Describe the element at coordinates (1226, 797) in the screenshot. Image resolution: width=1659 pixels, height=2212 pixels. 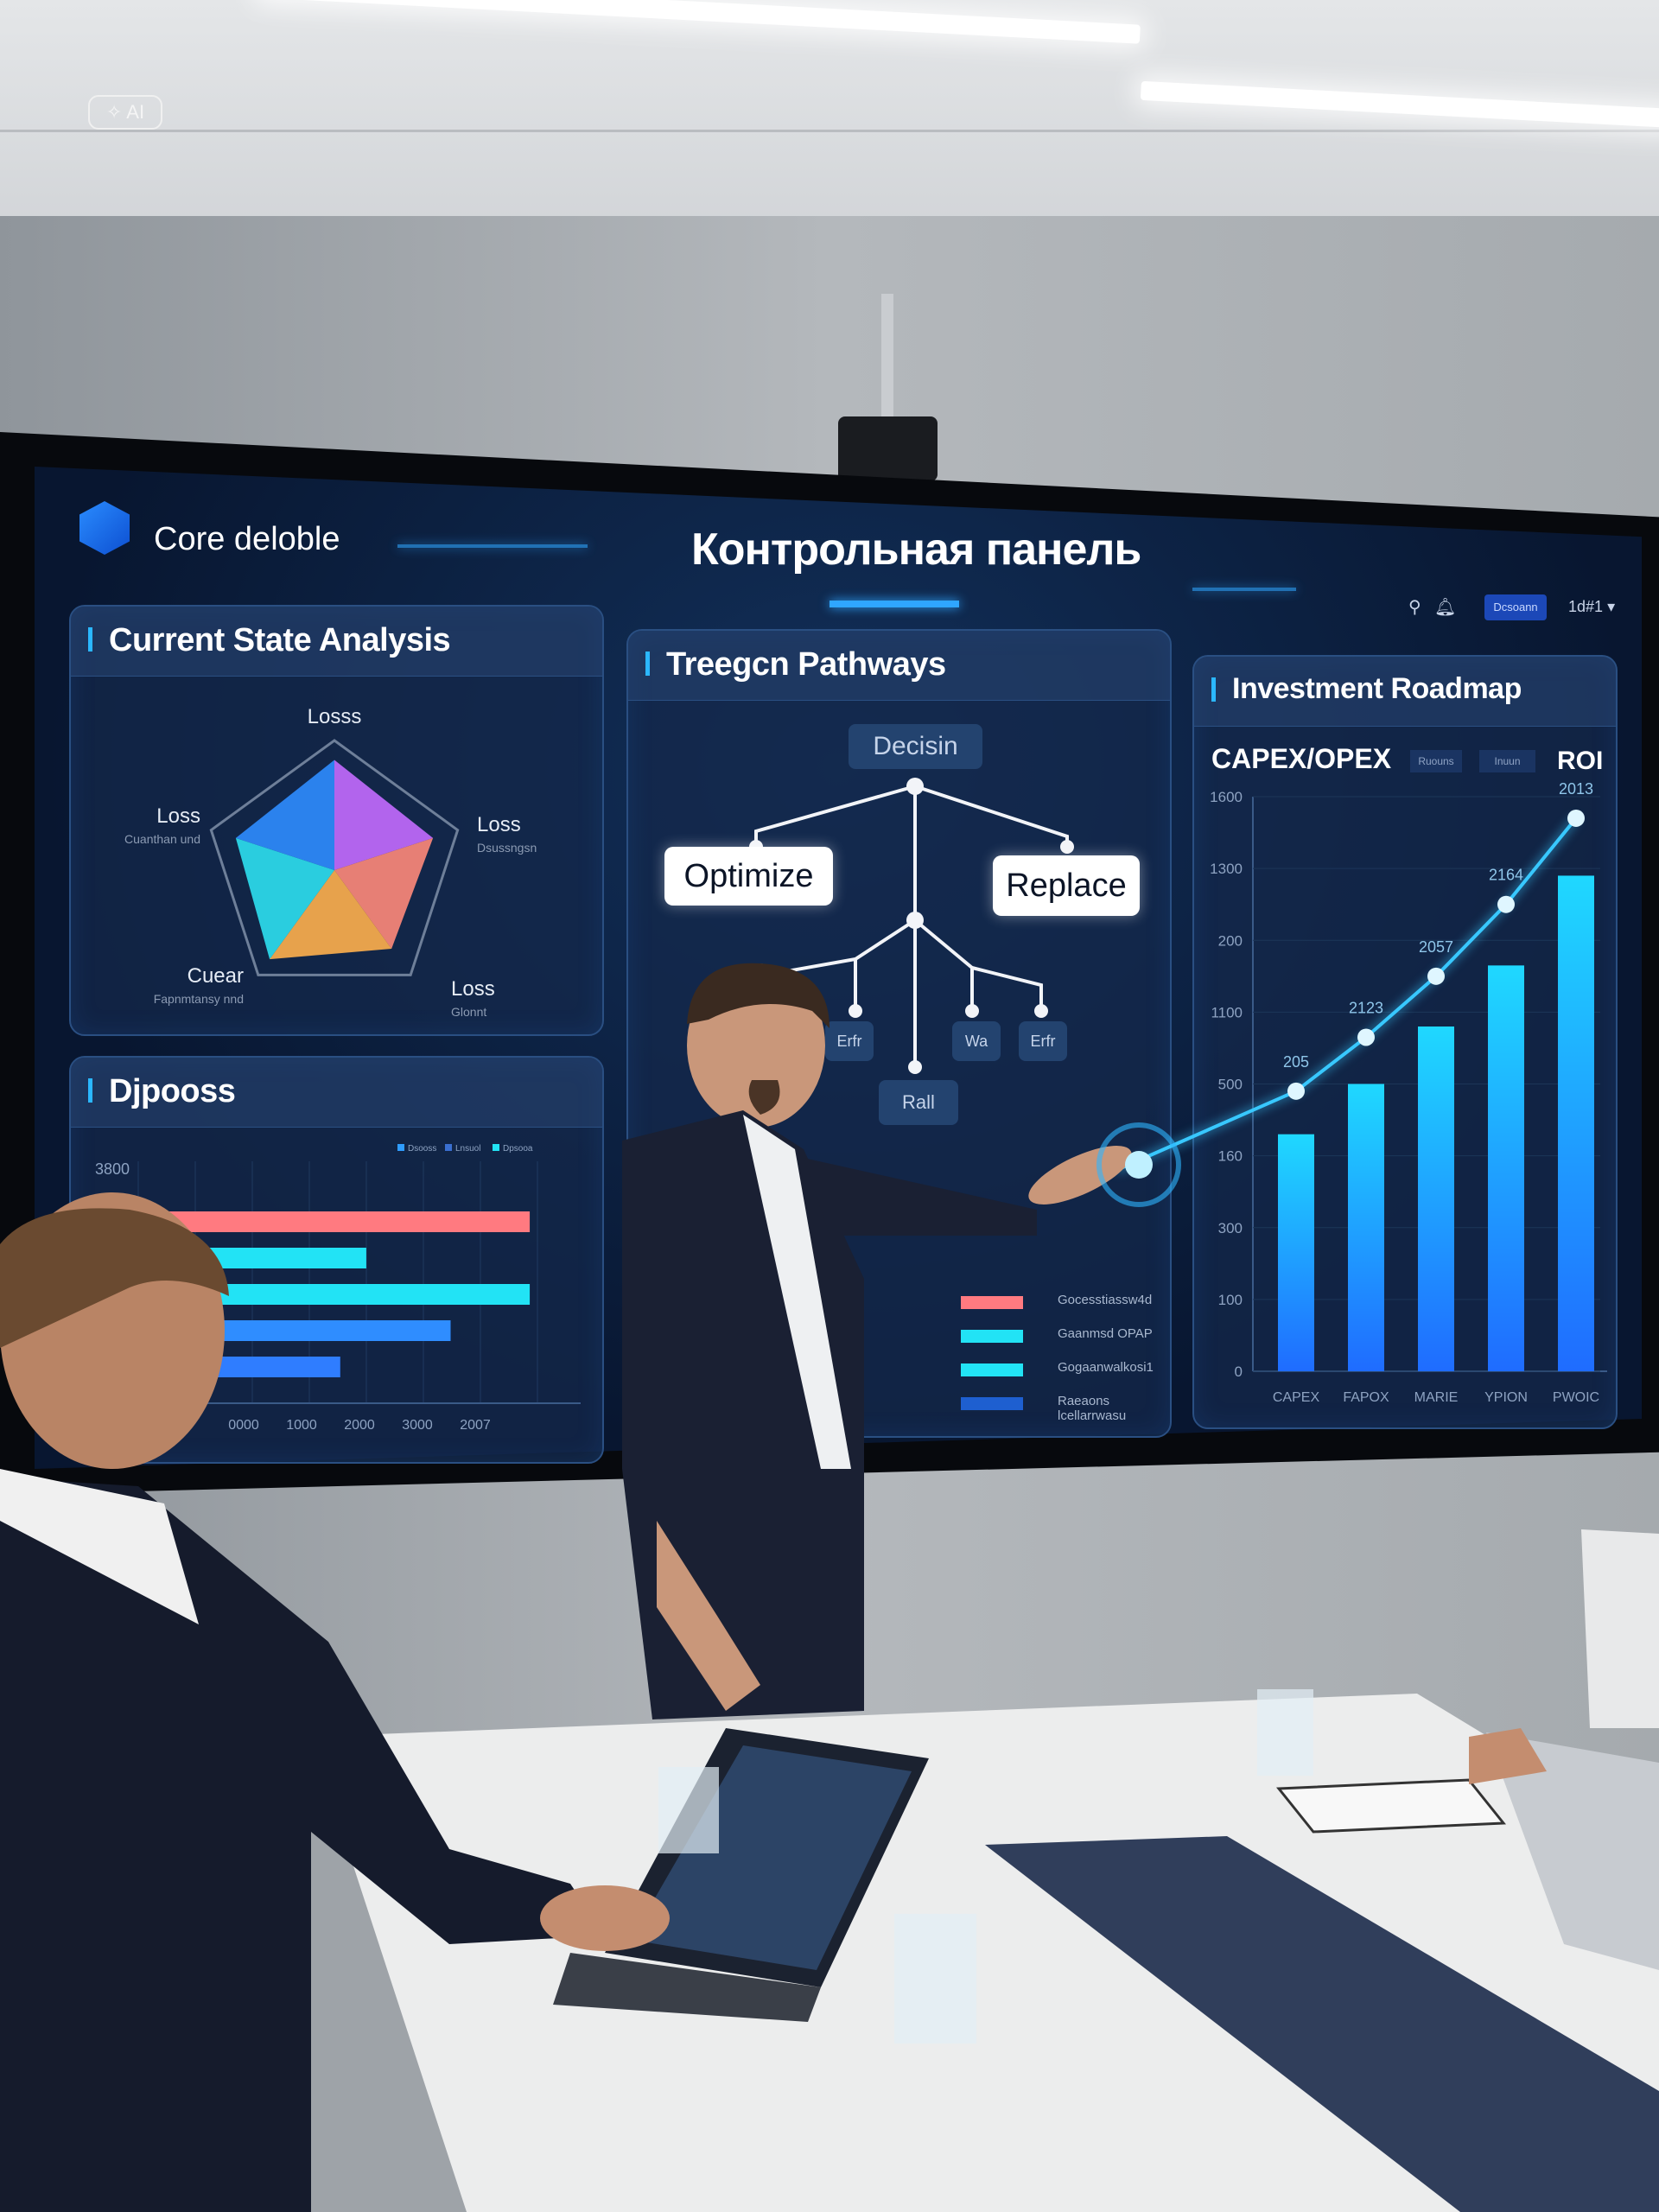
I see `y-tick-label: 1600` at that location.